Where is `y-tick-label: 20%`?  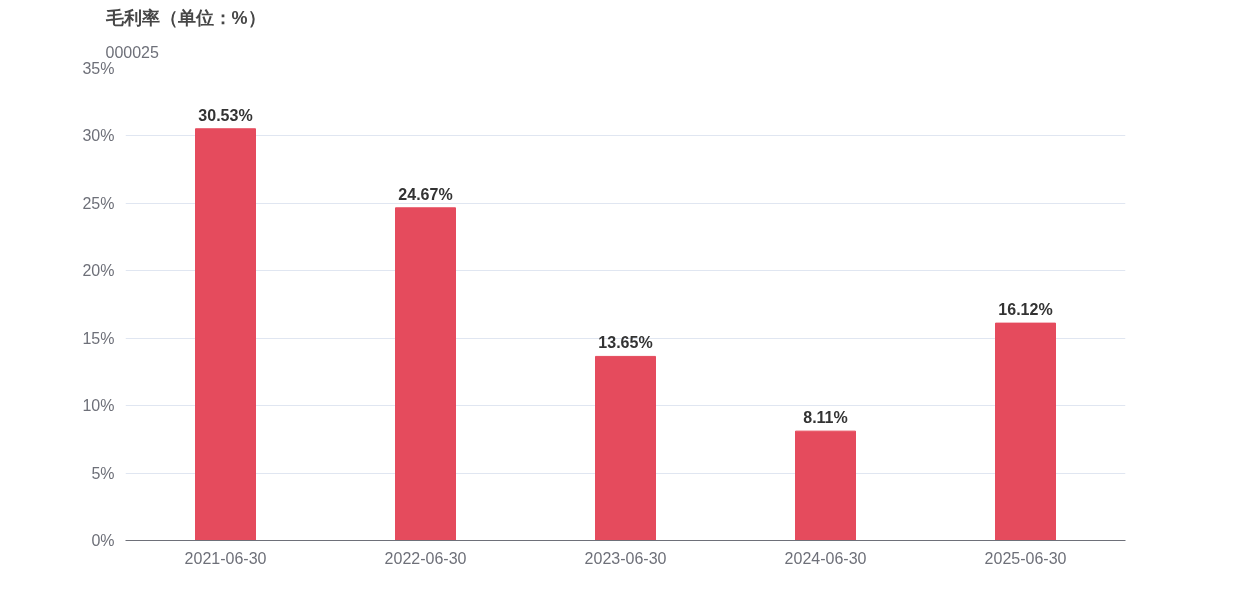
y-tick-label: 20% is located at coordinates (98, 271).